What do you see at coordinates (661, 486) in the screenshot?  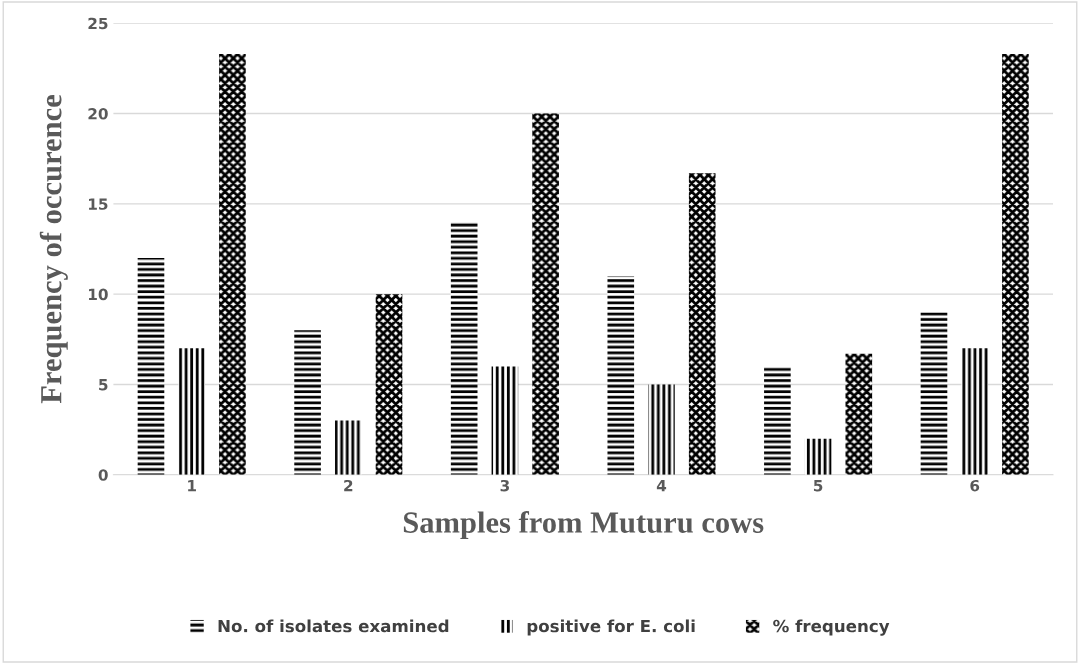 I see `x-tick-label: 4` at bounding box center [661, 486].